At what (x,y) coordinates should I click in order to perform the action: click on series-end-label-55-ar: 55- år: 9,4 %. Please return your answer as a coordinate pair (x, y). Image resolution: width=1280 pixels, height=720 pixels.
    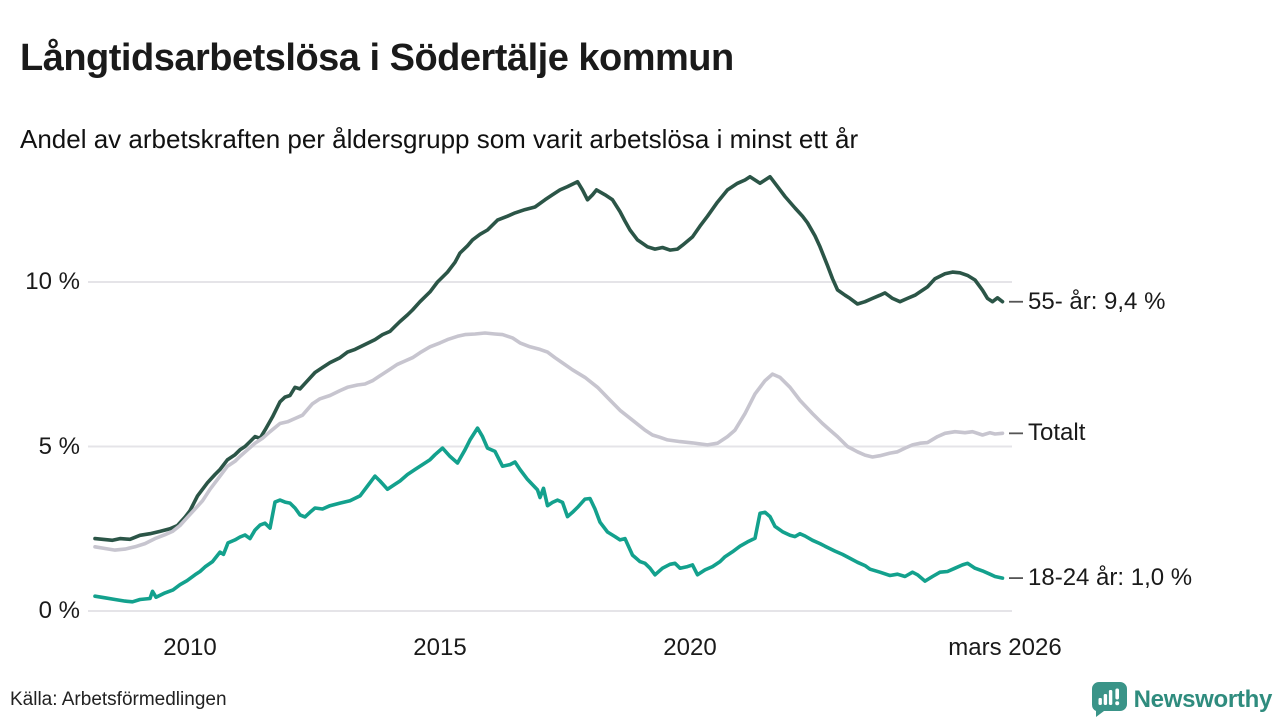
    Looking at the image, I should click on (1097, 301).